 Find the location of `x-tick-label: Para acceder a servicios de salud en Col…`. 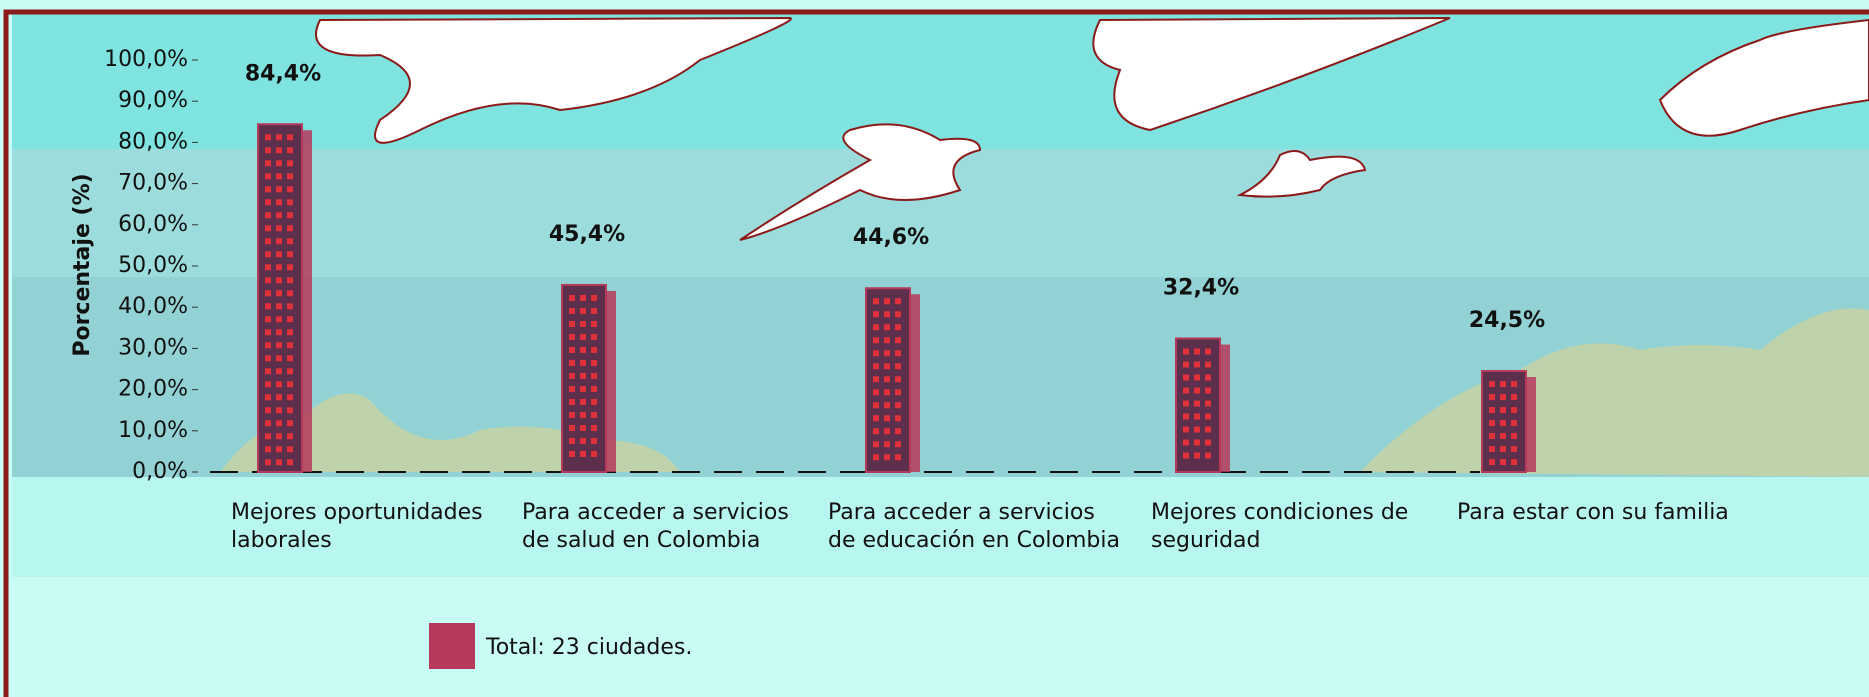

x-tick-label: Para acceder a servicios de salud en Col… is located at coordinates (655, 526).